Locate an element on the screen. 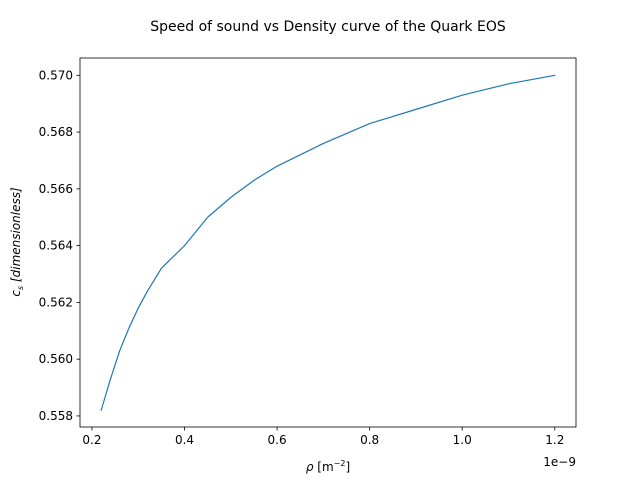 This screenshot has width=640, height=484. x-tick-label: 0.6 is located at coordinates (277, 440).